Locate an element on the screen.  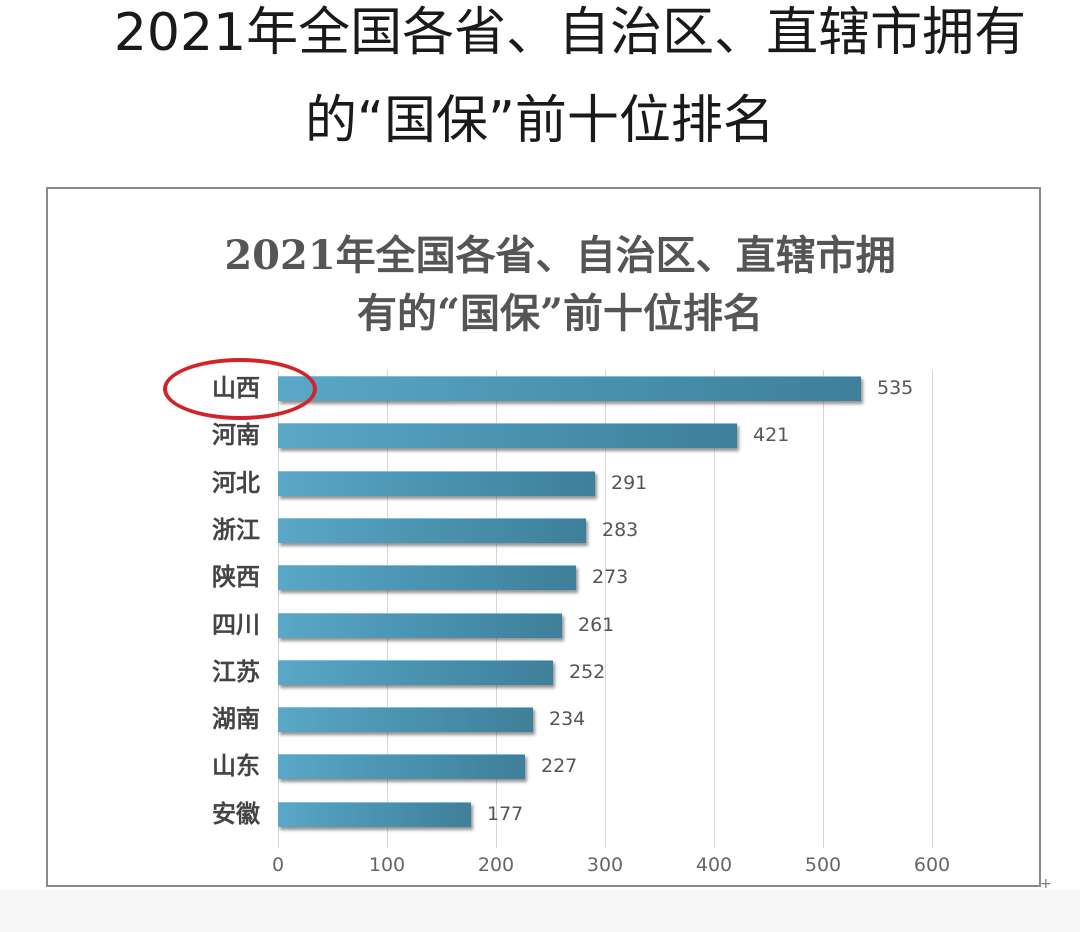
x-tick-label: 200 is located at coordinates (496, 865).